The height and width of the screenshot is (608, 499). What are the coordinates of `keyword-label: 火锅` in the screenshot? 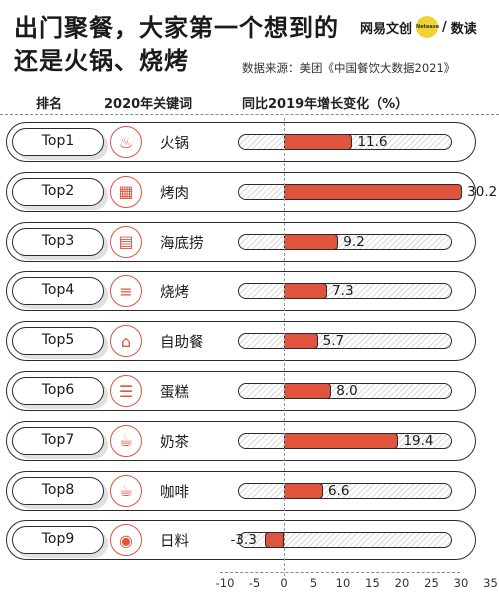 It's located at (174, 144).